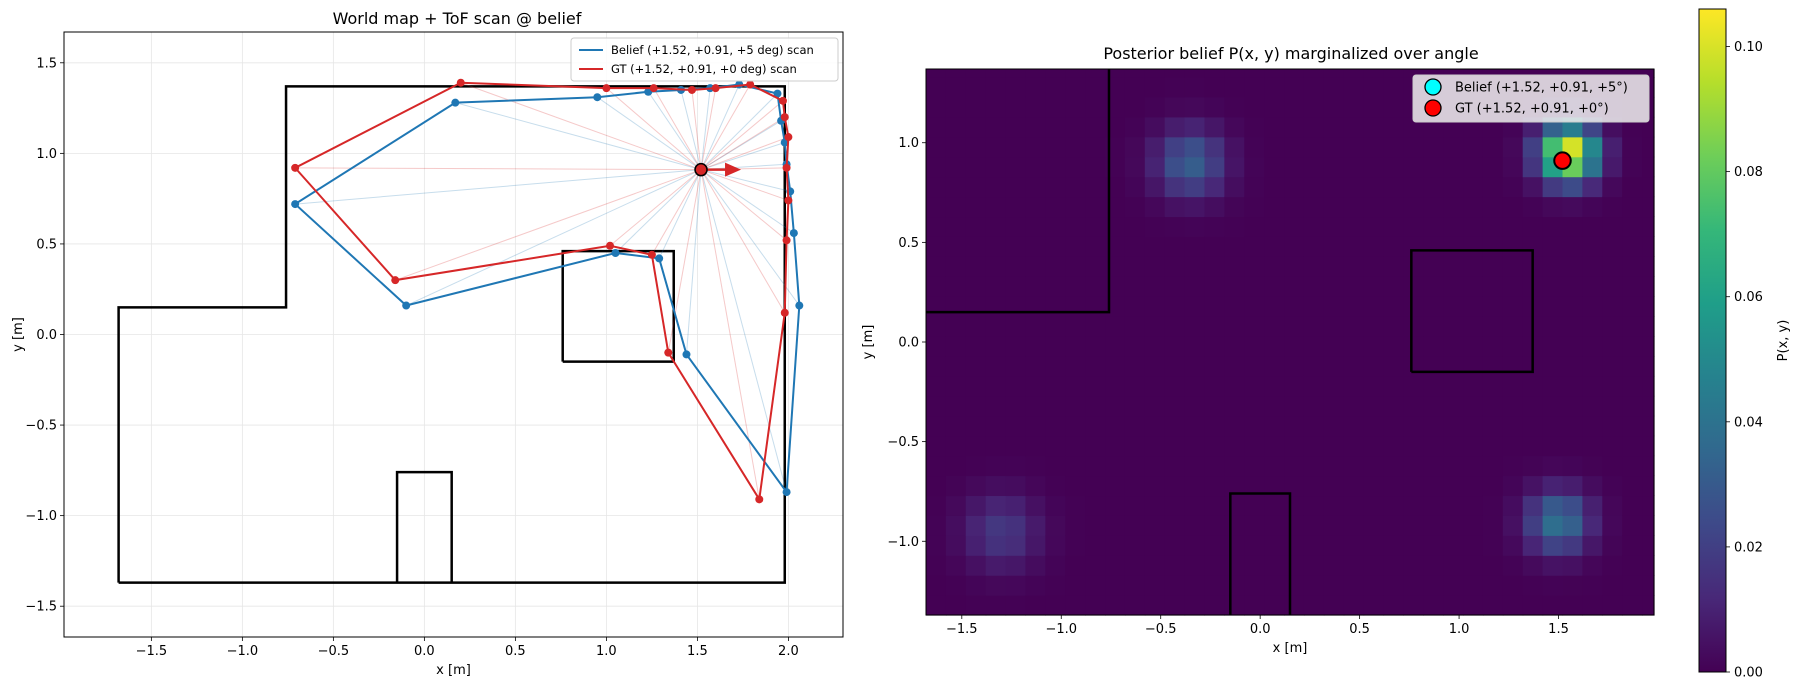 The image size is (1799, 690). I want to click on x-tick-label: 0.0, so click(1260, 629).